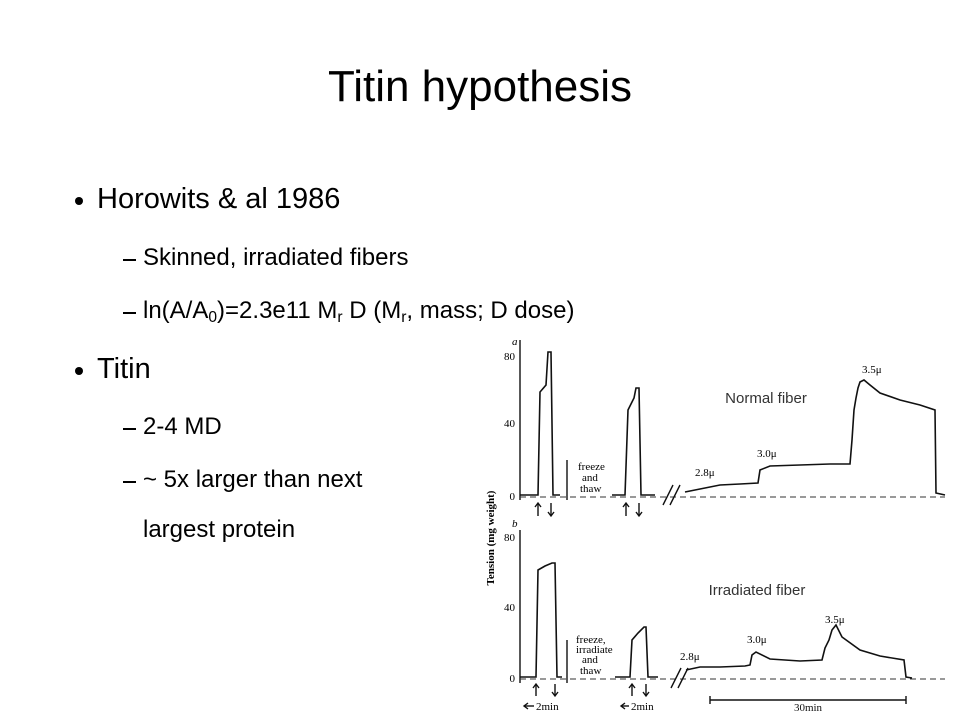 The image size is (960, 720). I want to click on sub-bullet: ln(A/A0)=2.3e11 Mr D (Mr, mass; D dose), so click(358, 311).